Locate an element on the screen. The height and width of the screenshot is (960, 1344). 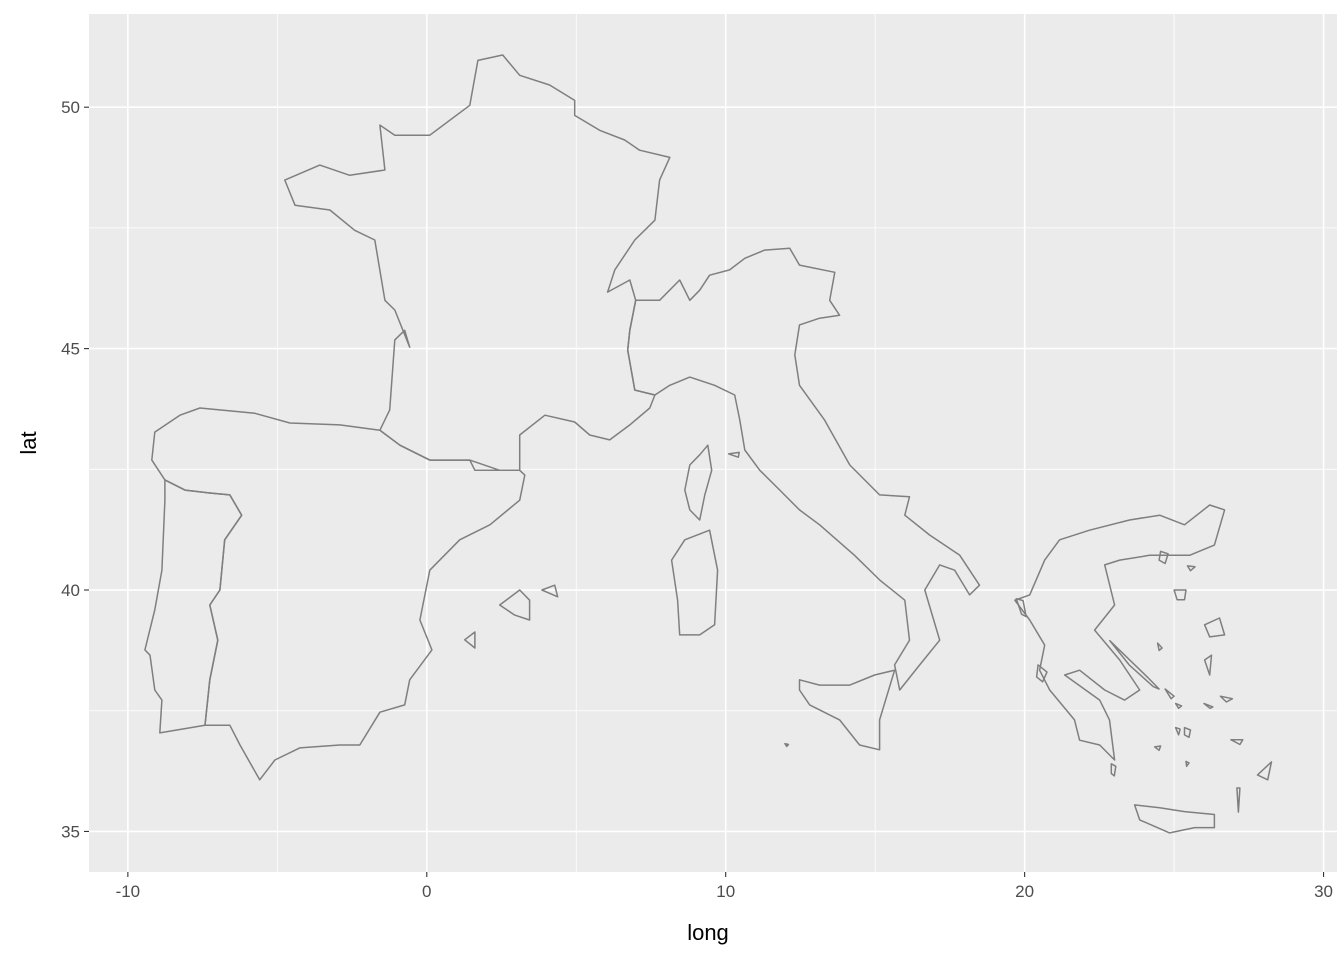
x-tick-label: -10 is located at coordinates (128, 891).